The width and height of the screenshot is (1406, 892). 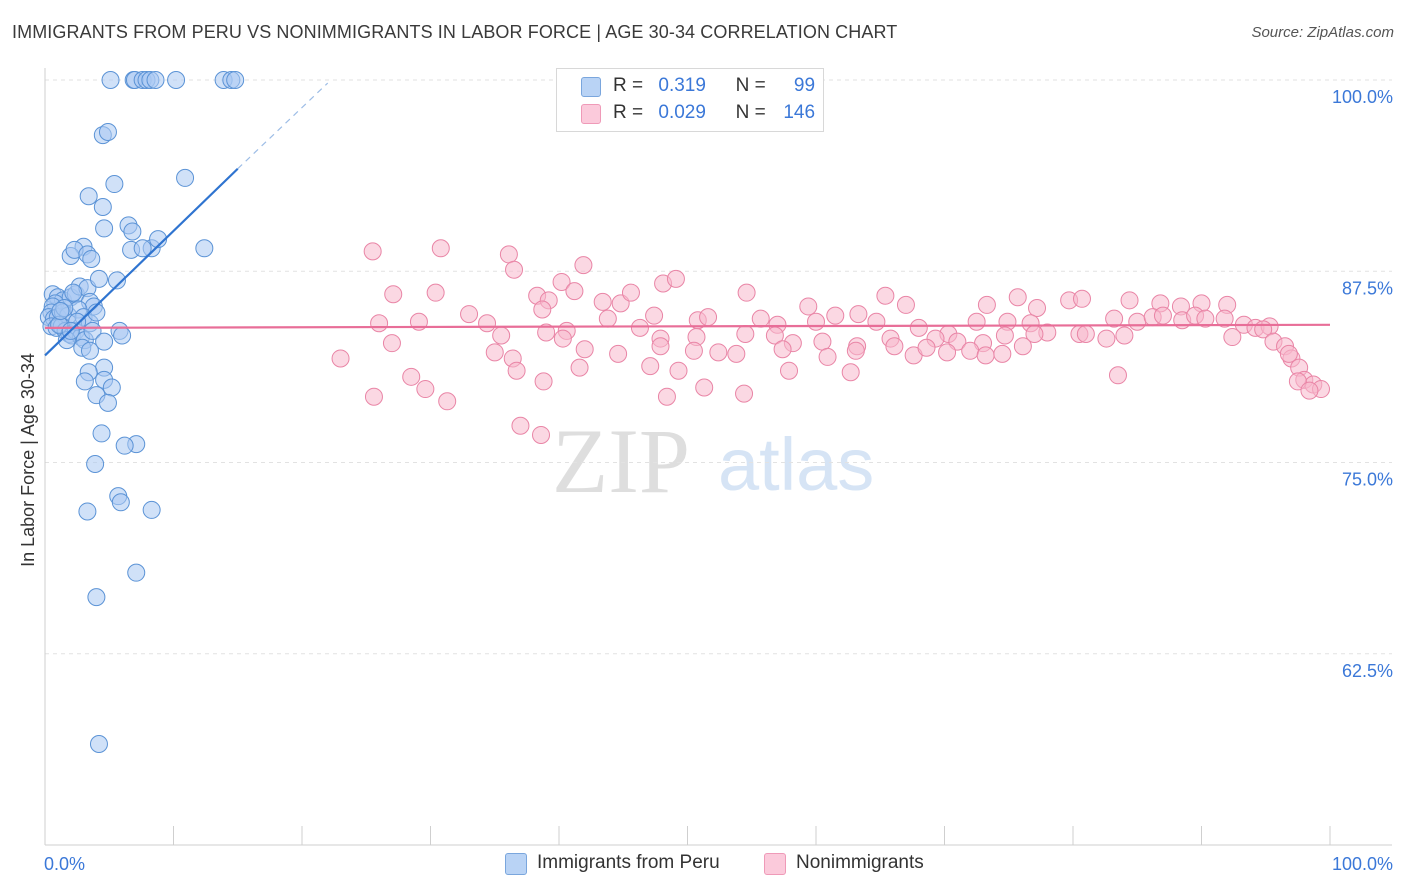 I want to click on source-credit: Source: ZipAtlas.com, so click(x=1322, y=32).